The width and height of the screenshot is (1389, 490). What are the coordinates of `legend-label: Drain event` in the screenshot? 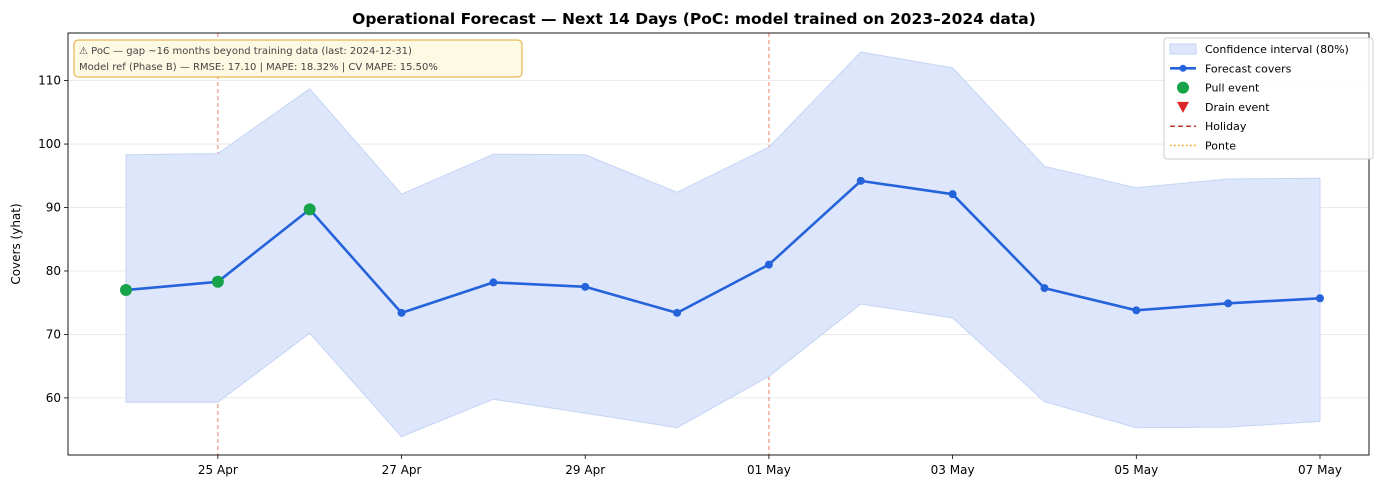 It's located at (1237, 107).